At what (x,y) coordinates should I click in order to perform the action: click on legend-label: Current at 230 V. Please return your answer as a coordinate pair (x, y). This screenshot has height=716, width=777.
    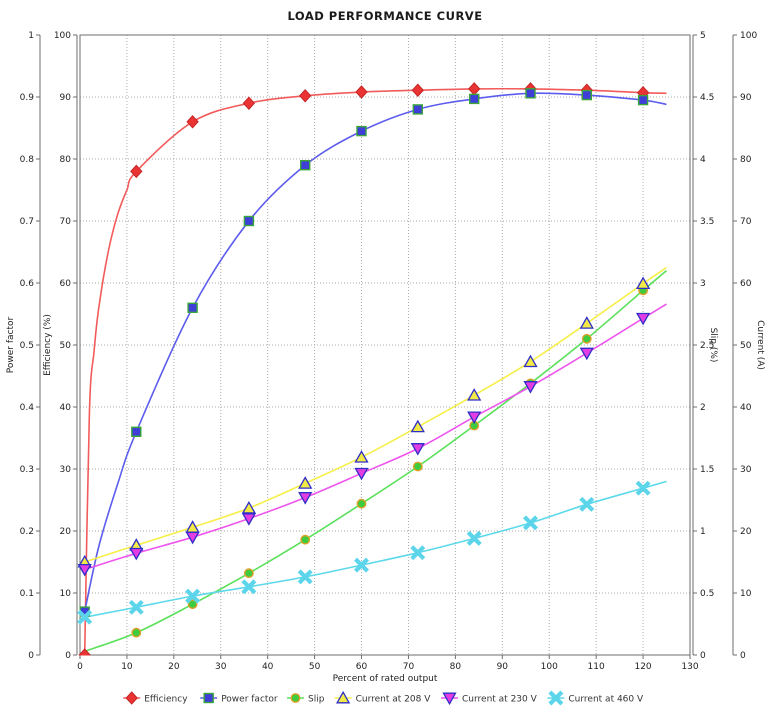
    Looking at the image, I should click on (500, 700).